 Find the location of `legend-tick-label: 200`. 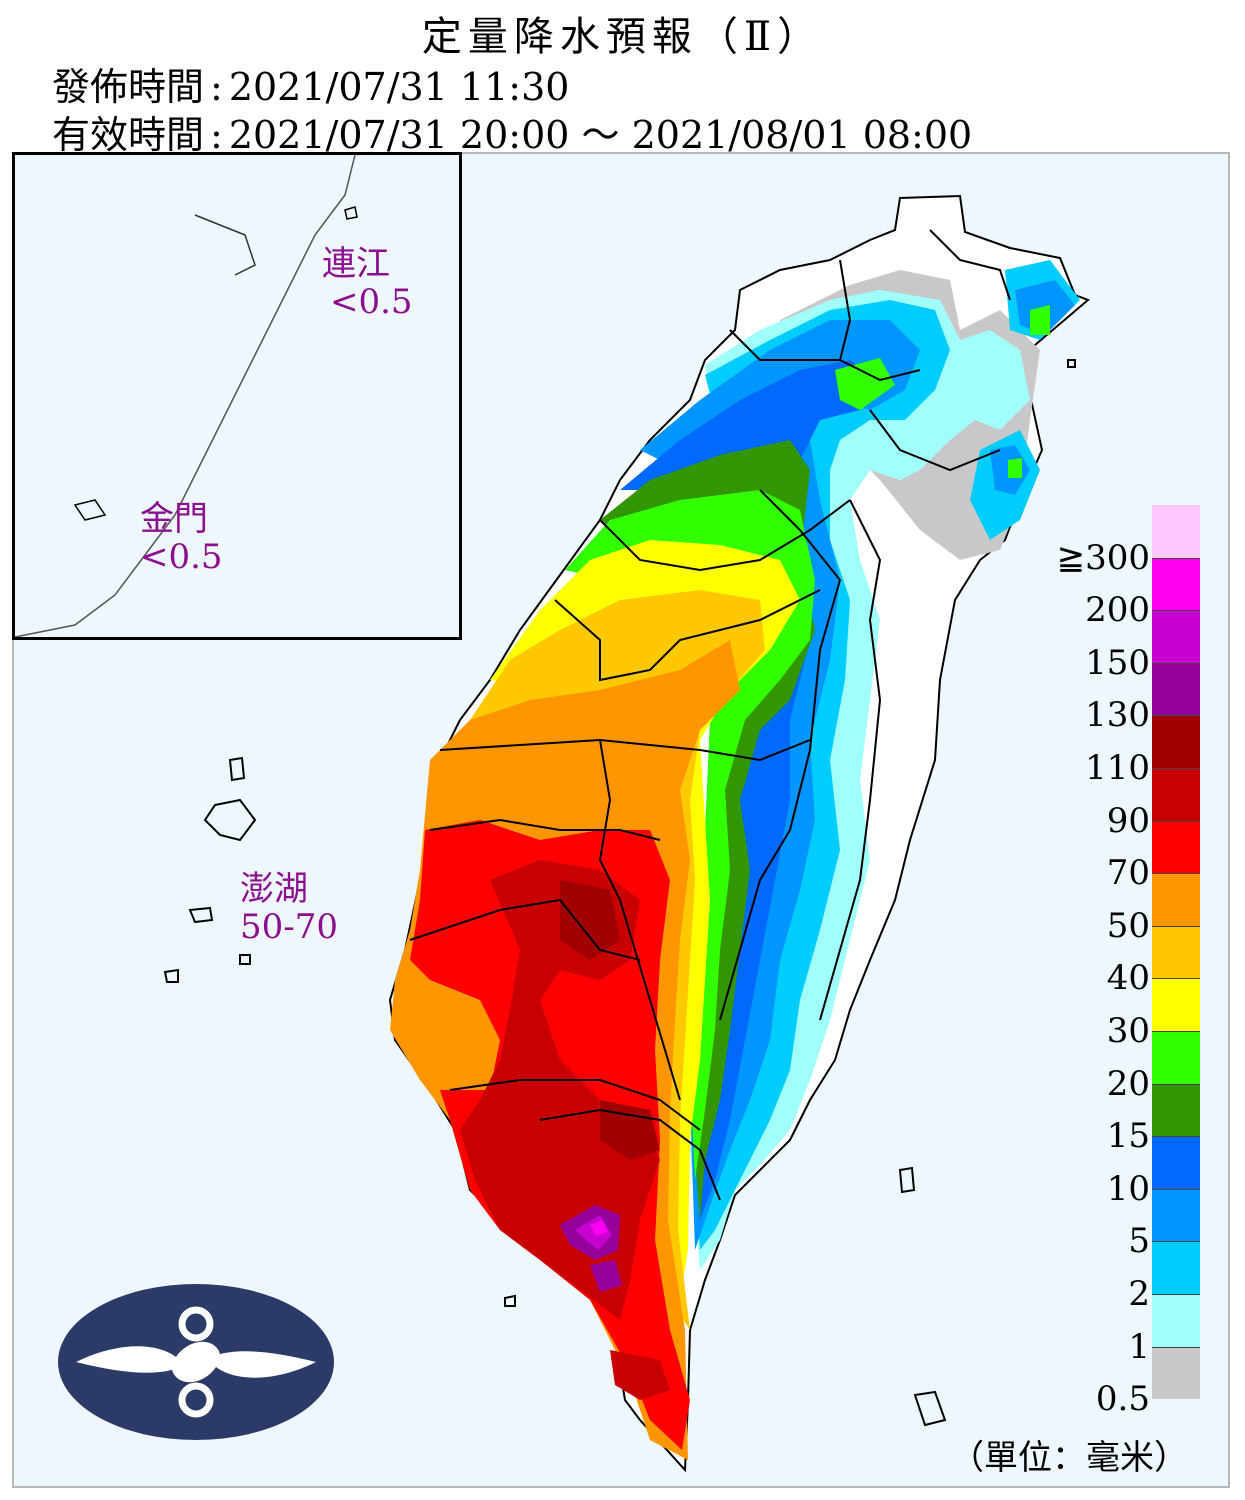

legend-tick-label: 200 is located at coordinates (1117, 610).